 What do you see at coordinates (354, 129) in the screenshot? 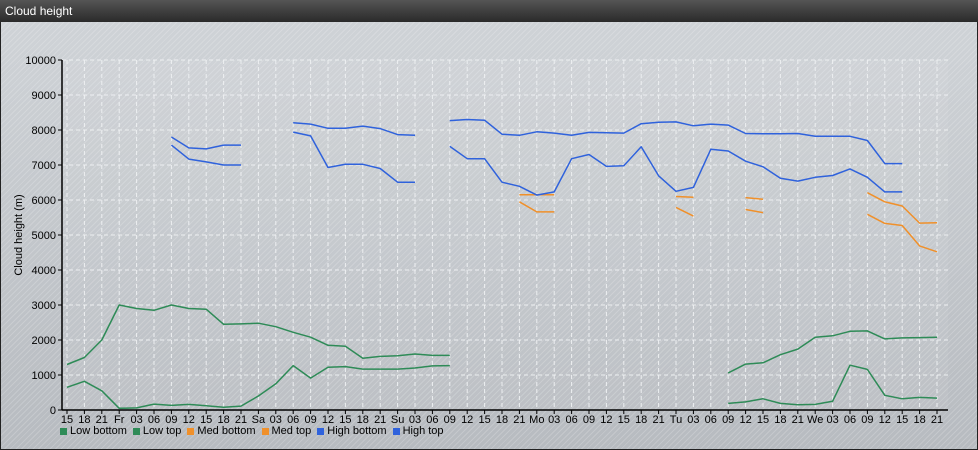
I see `series-line-high-top` at bounding box center [354, 129].